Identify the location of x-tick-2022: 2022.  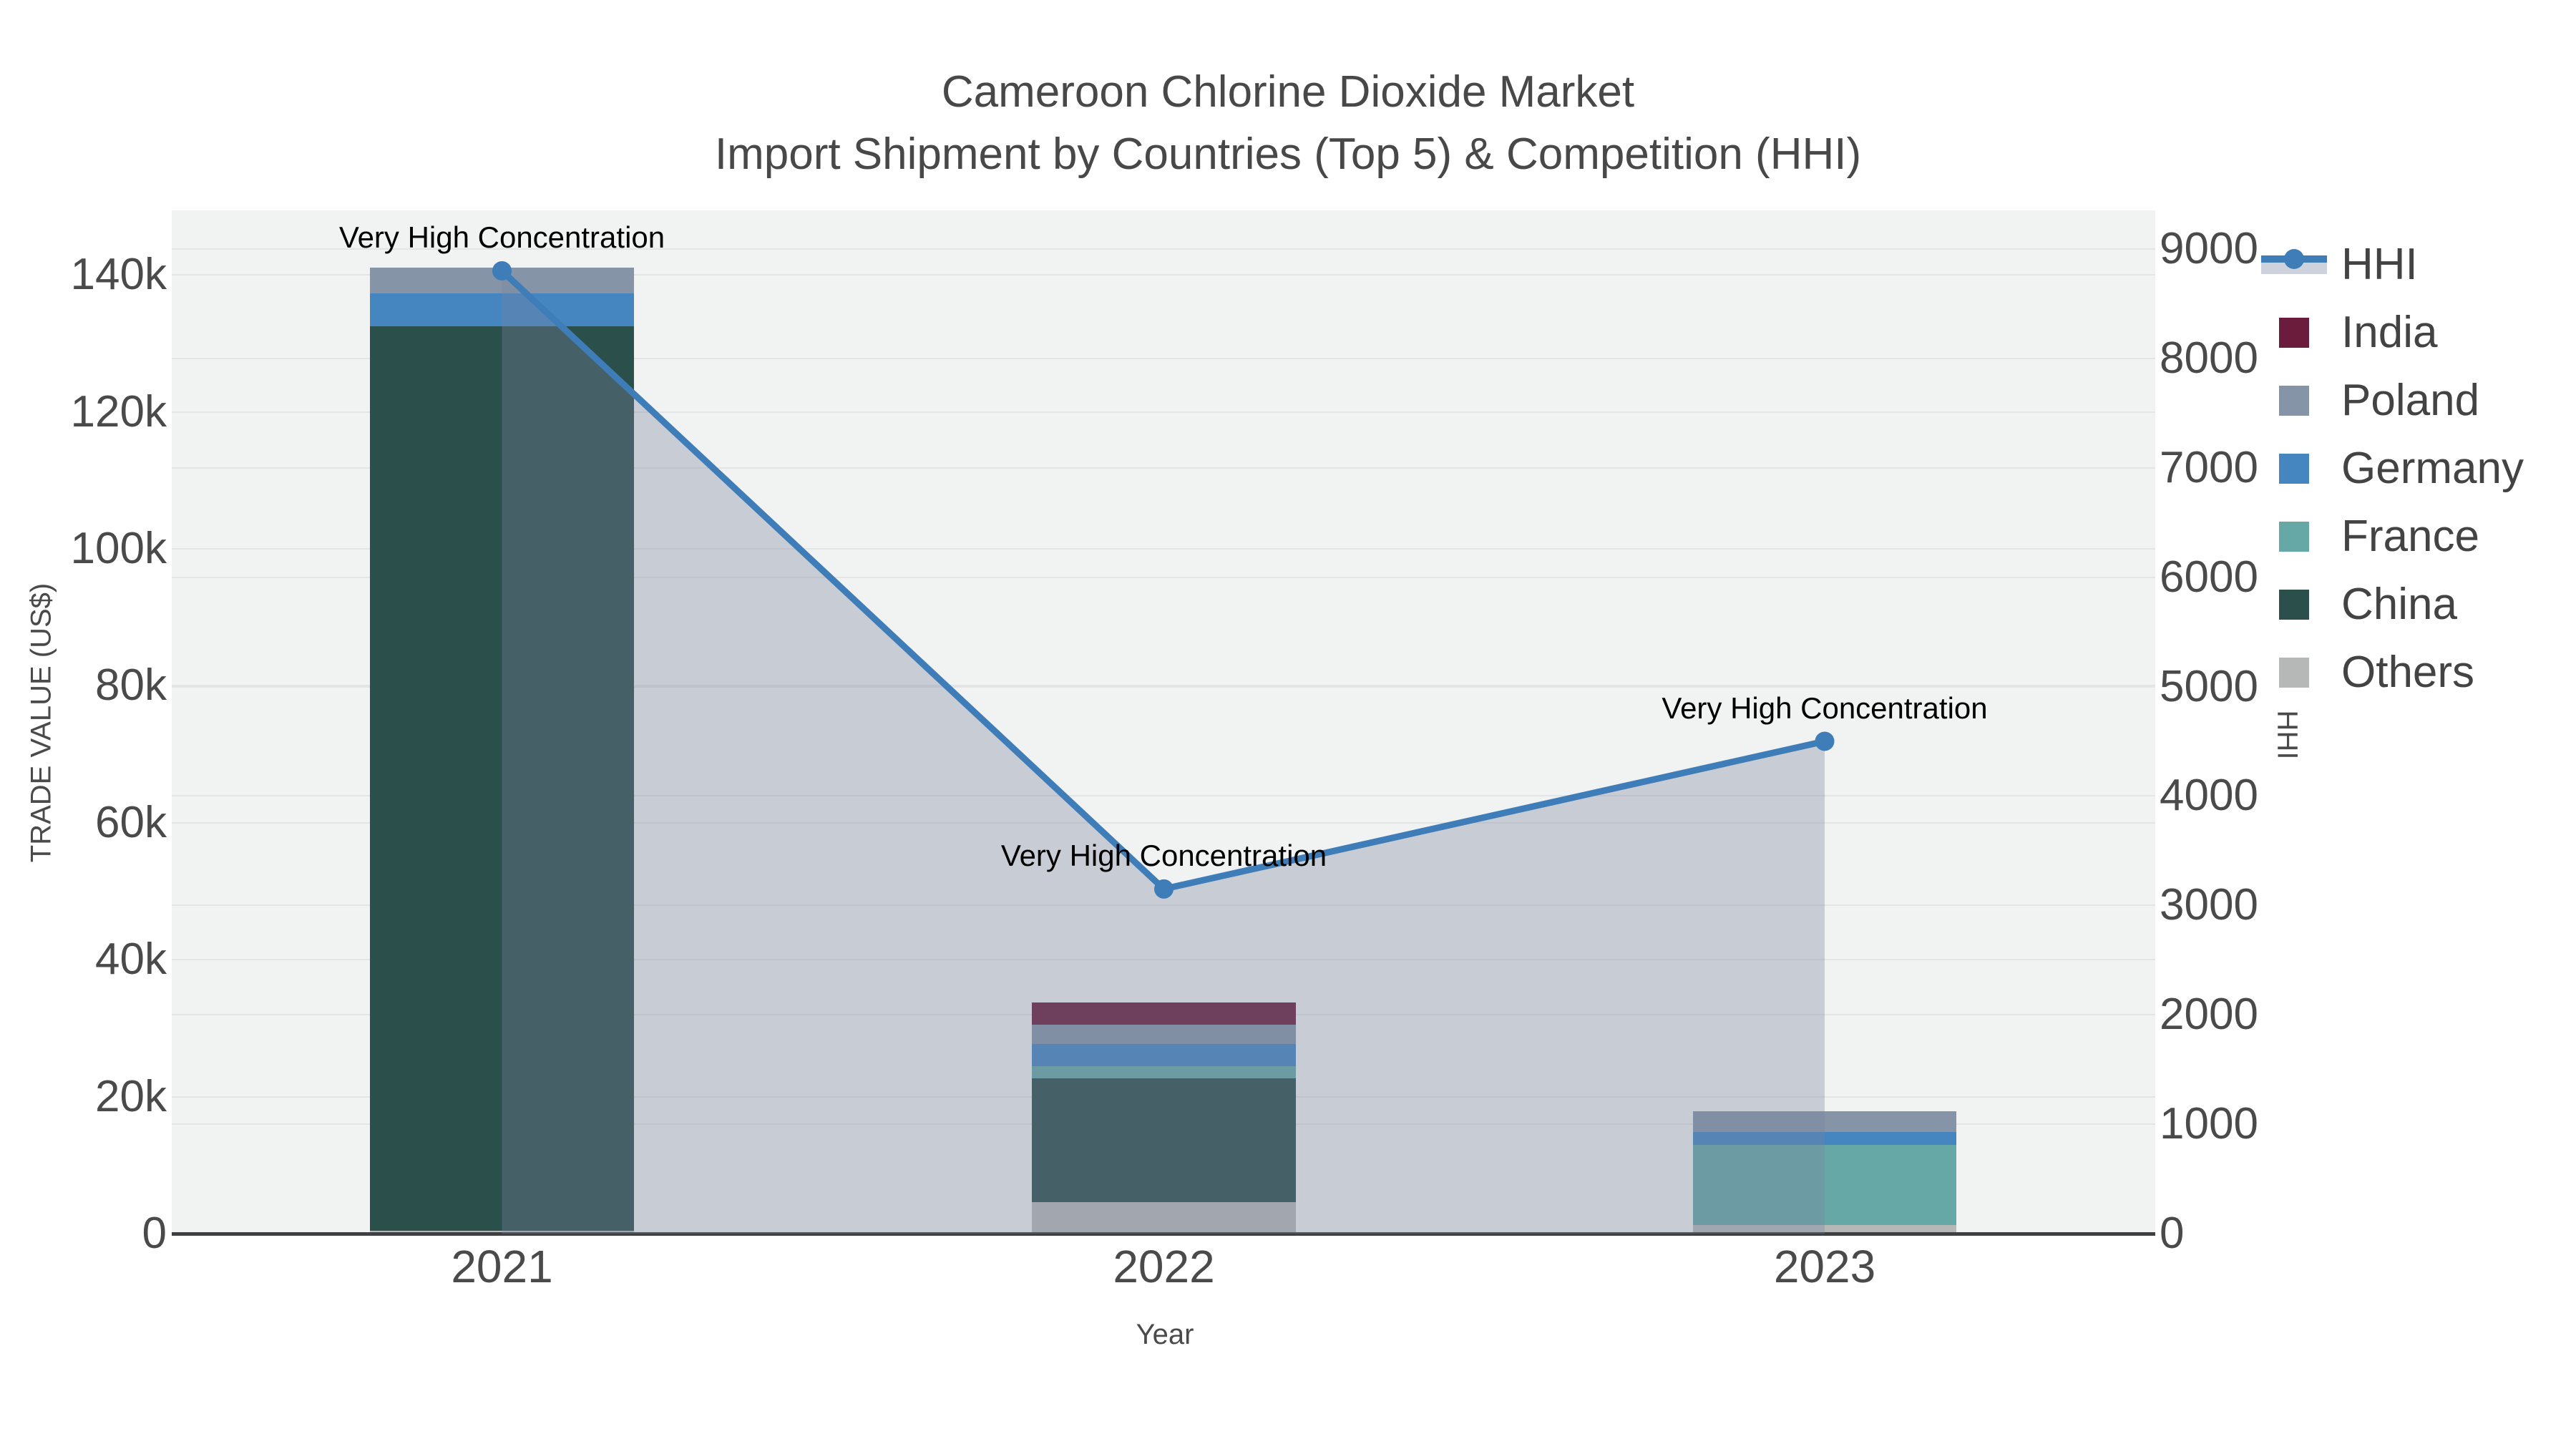
(1164, 1266).